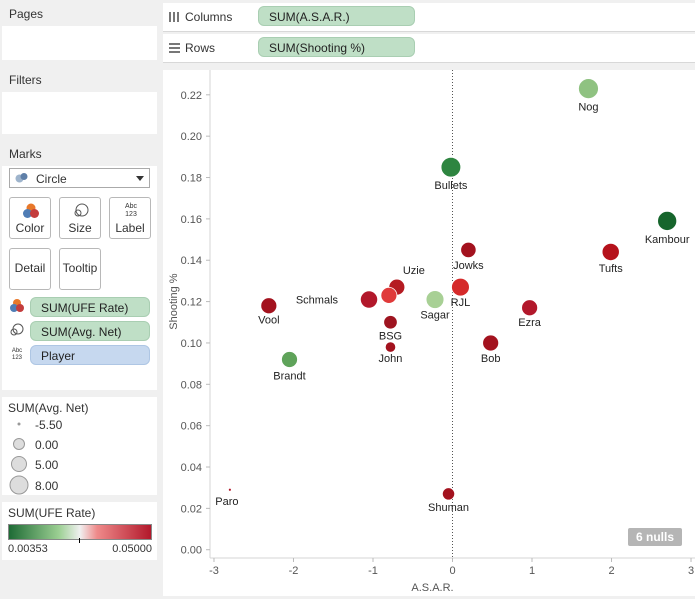 The height and width of the screenshot is (599, 695). I want to click on data-point-label: Tufts, so click(611, 269).